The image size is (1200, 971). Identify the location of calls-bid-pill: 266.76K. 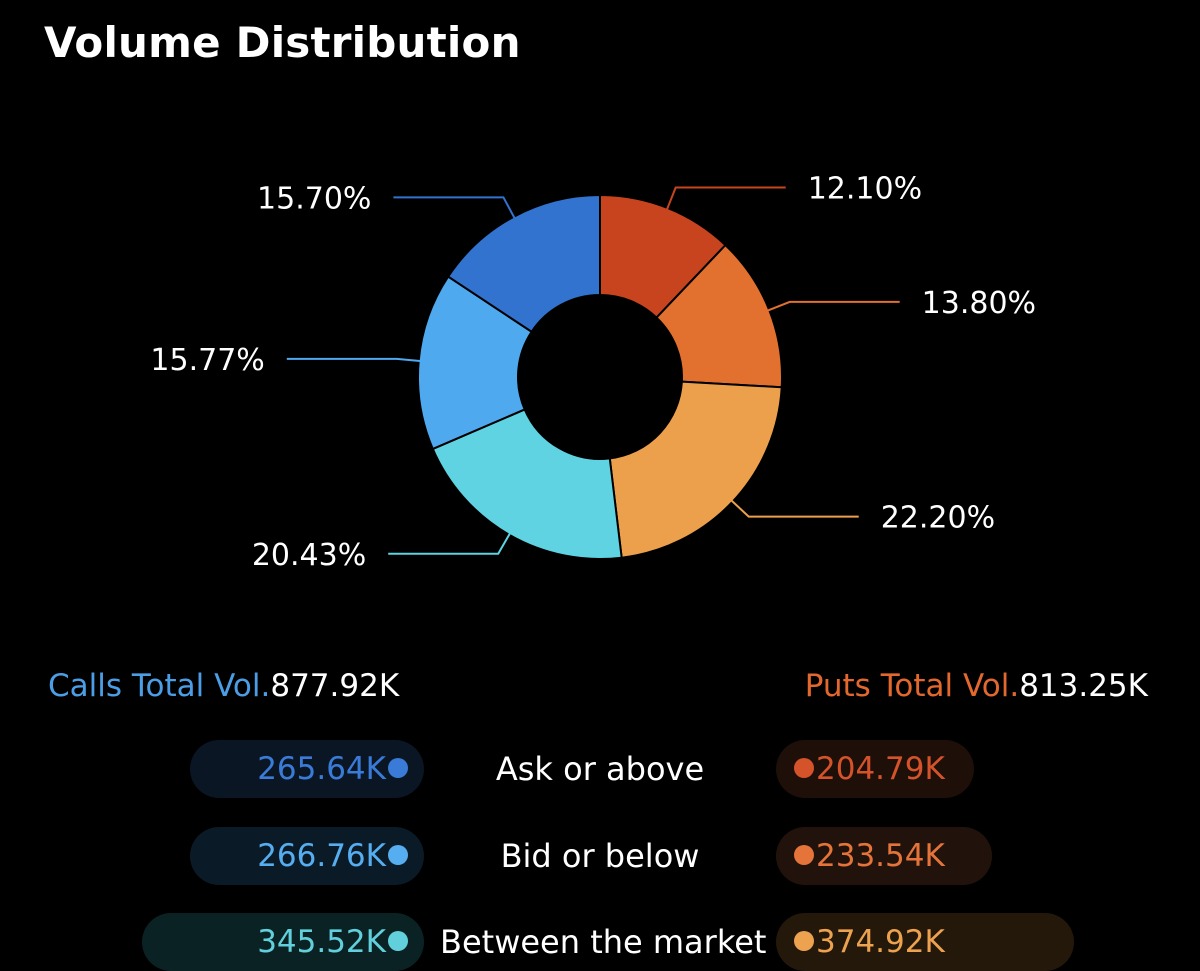
(307, 856).